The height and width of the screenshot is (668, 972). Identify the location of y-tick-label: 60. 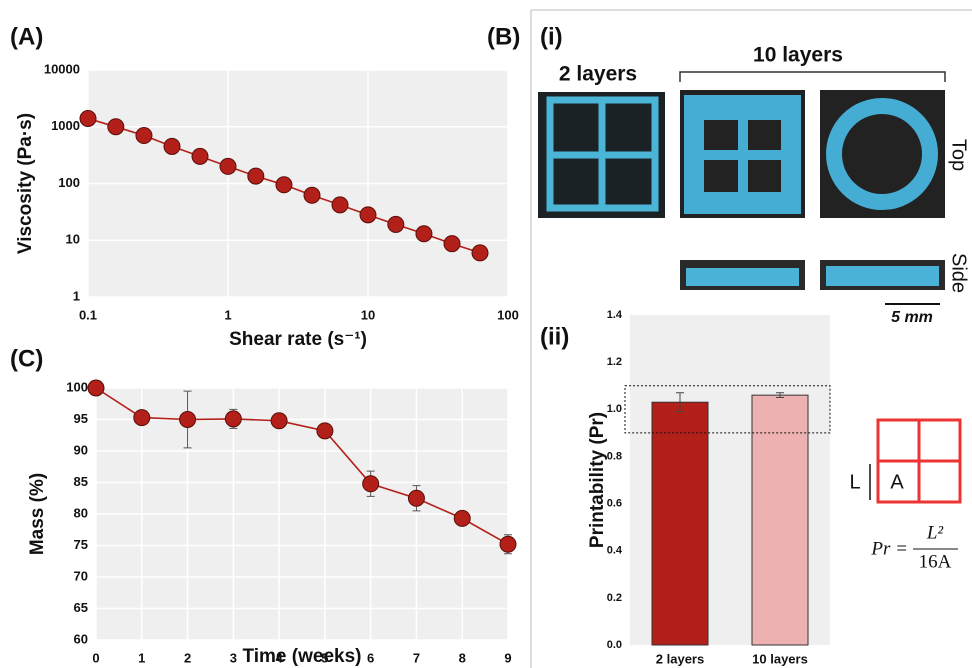
(81, 638).